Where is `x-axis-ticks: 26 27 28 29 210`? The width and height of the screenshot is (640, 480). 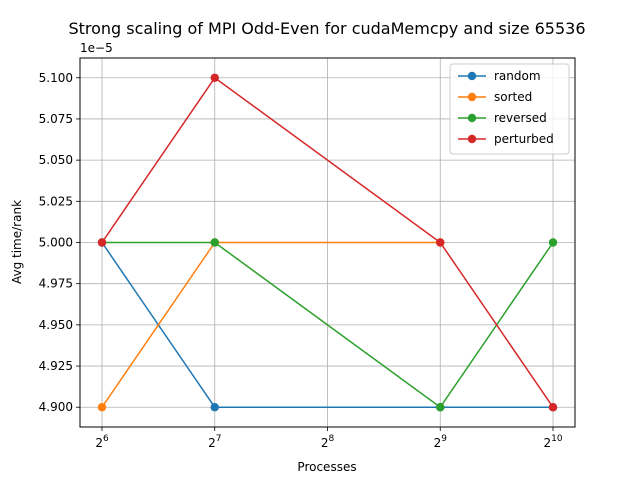 x-axis-ticks: 26 27 28 29 210 is located at coordinates (329, 438).